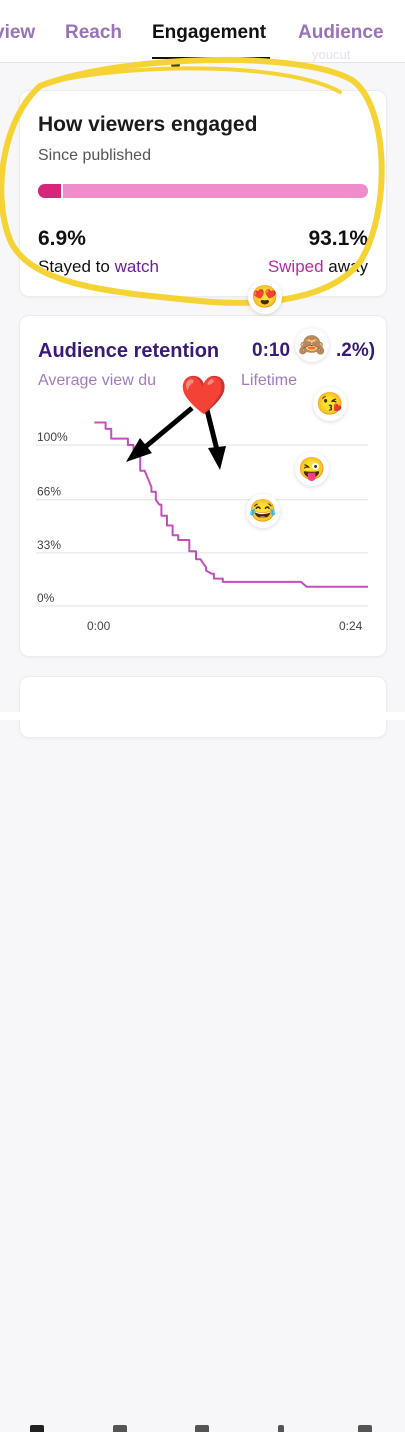 The image size is (405, 1432). What do you see at coordinates (263, 511) in the screenshot?
I see `sticker-joy: 😂` at bounding box center [263, 511].